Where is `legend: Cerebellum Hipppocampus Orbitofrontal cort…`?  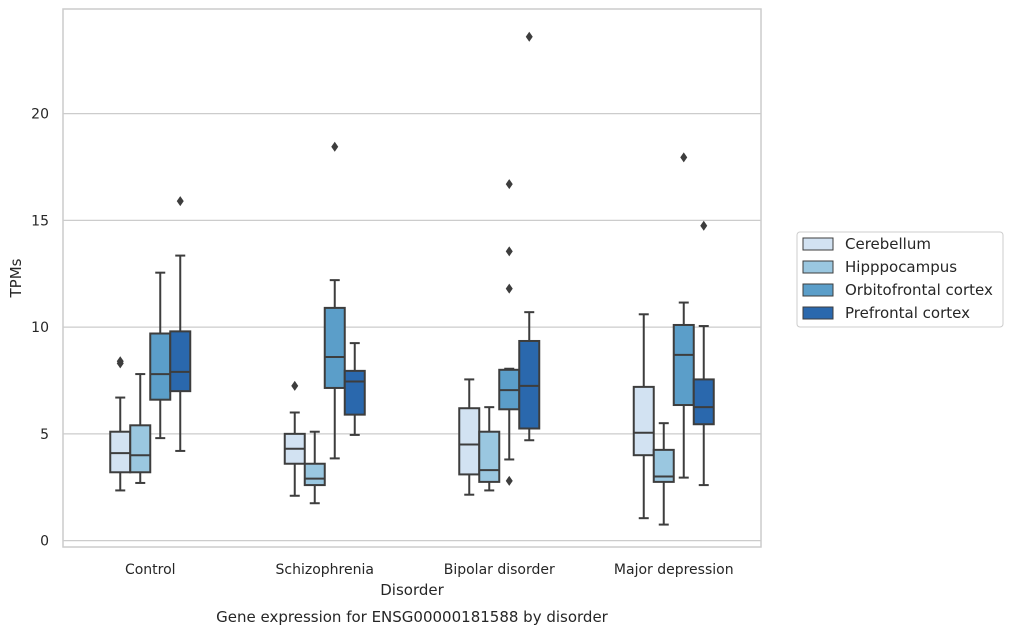
legend: Cerebellum Hipppocampus Orbitofrontal cort… is located at coordinates (900, 279).